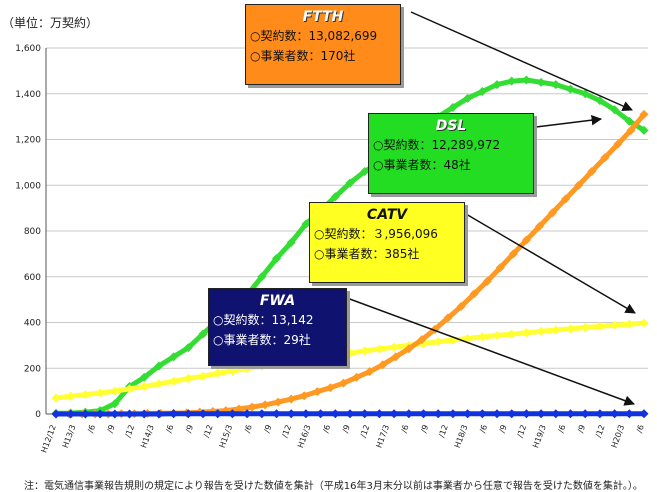 The height and width of the screenshot is (492, 657). I want to click on y-tick-label: 600, so click(32, 278).